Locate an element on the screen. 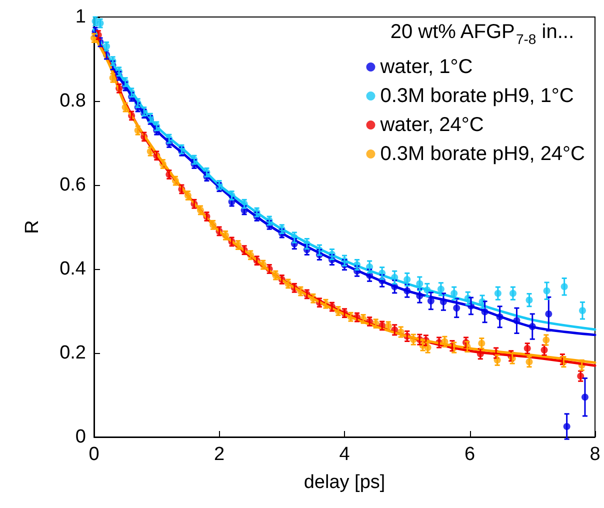  legend-label: water, 1°C is located at coordinates (426, 67).